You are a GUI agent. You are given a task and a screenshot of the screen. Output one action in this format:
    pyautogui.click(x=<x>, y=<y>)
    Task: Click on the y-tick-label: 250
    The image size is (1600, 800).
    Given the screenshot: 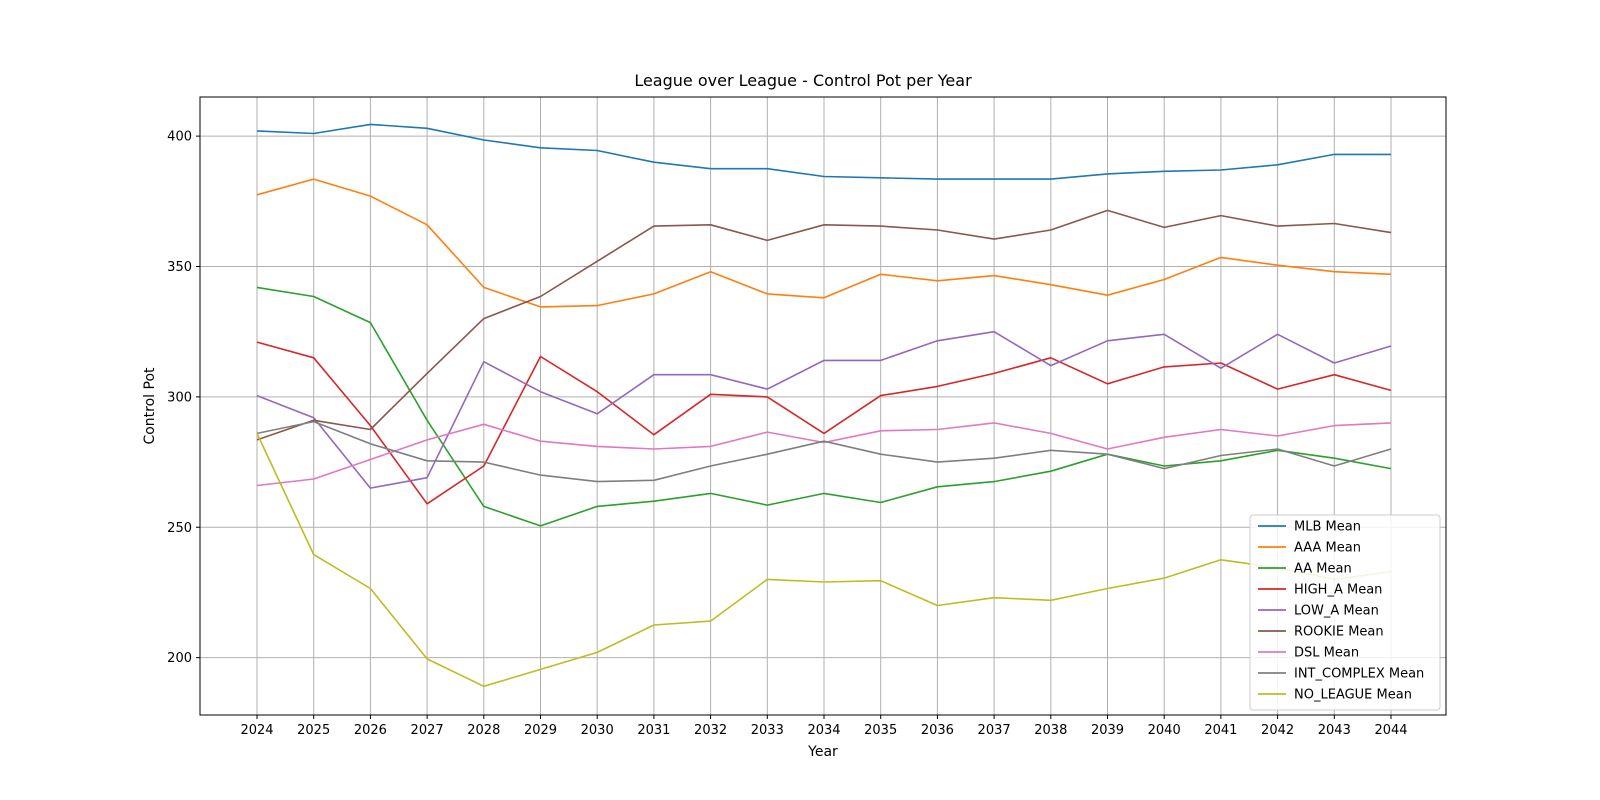 What is the action you would take?
    pyautogui.click(x=179, y=528)
    